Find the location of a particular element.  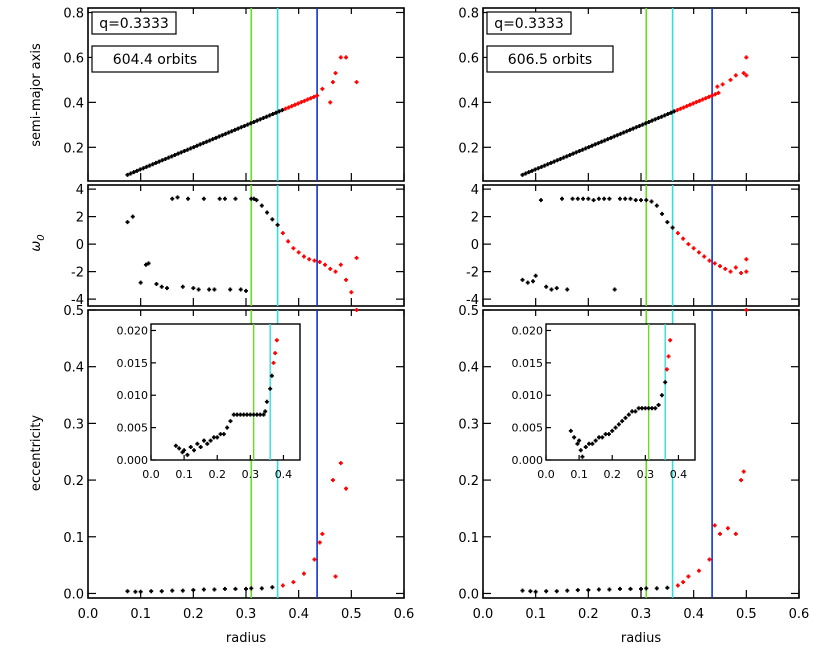

left-eccentricity-ytick-label: 0.3 is located at coordinates (73, 424).